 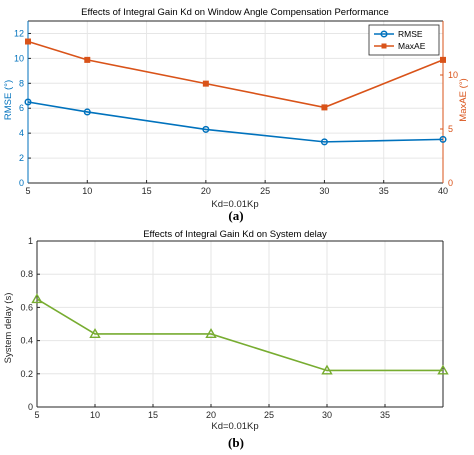 What do you see at coordinates (236, 442) in the screenshot?
I see `chart-b-caption: (b)` at bounding box center [236, 442].